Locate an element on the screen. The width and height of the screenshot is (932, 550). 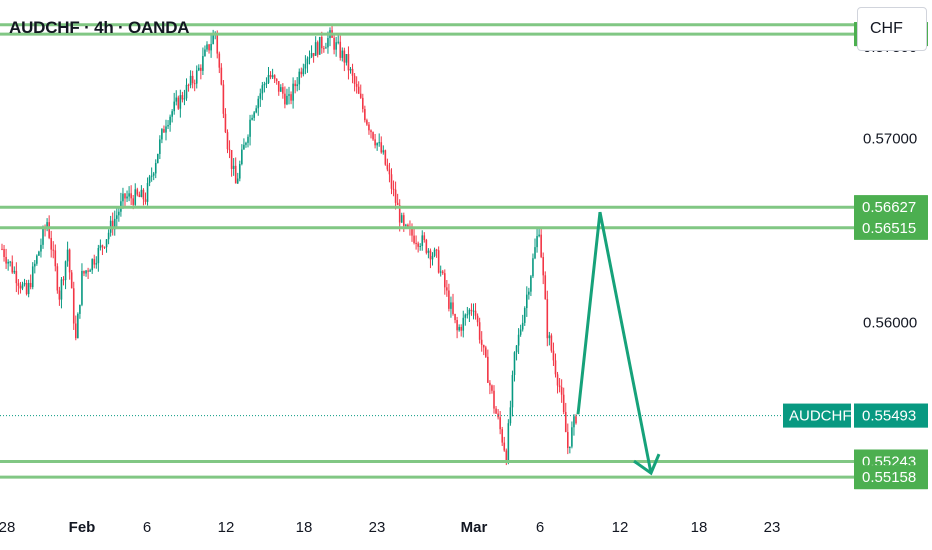
time-axis: 28 Feb 6 12 18 23 Mar 6 12 18 23 is located at coordinates (390, 527).